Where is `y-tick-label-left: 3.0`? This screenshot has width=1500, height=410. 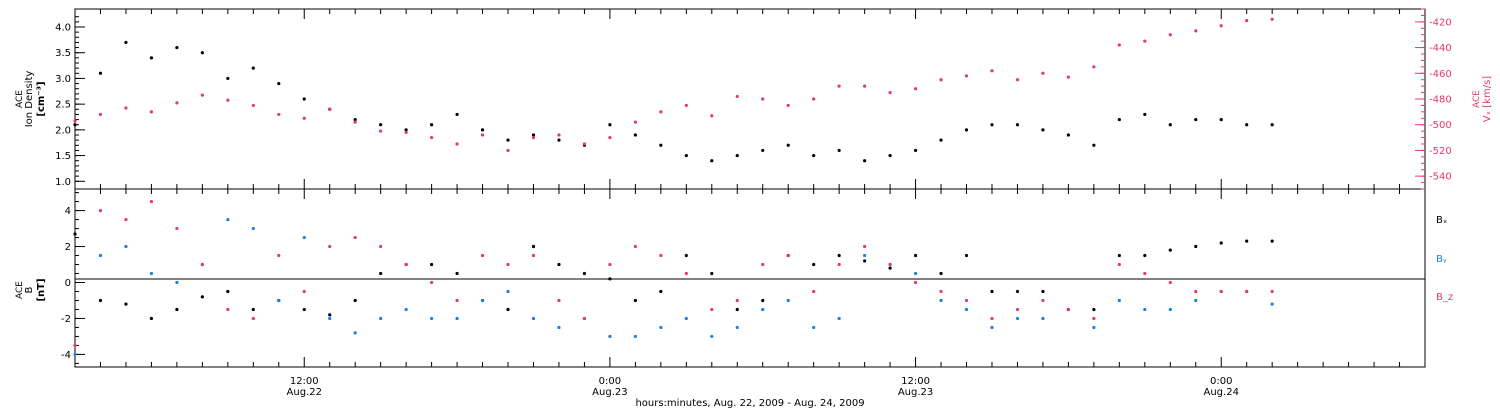
y-tick-label-left: 3.0 is located at coordinates (63, 79).